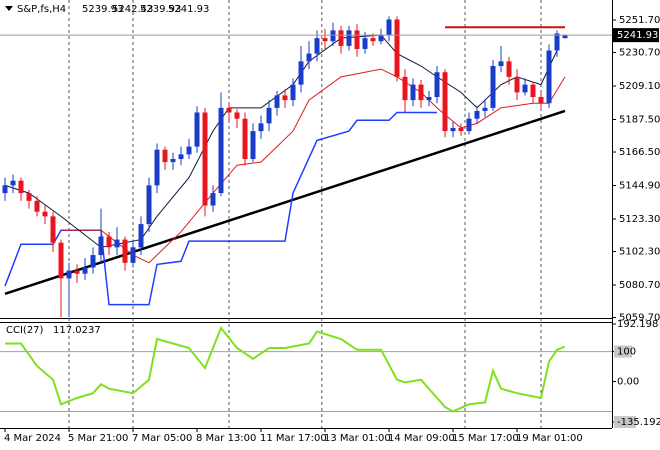 The height and width of the screenshot is (450, 660). I want to click on y-tick-label: 0.00, so click(628, 382).